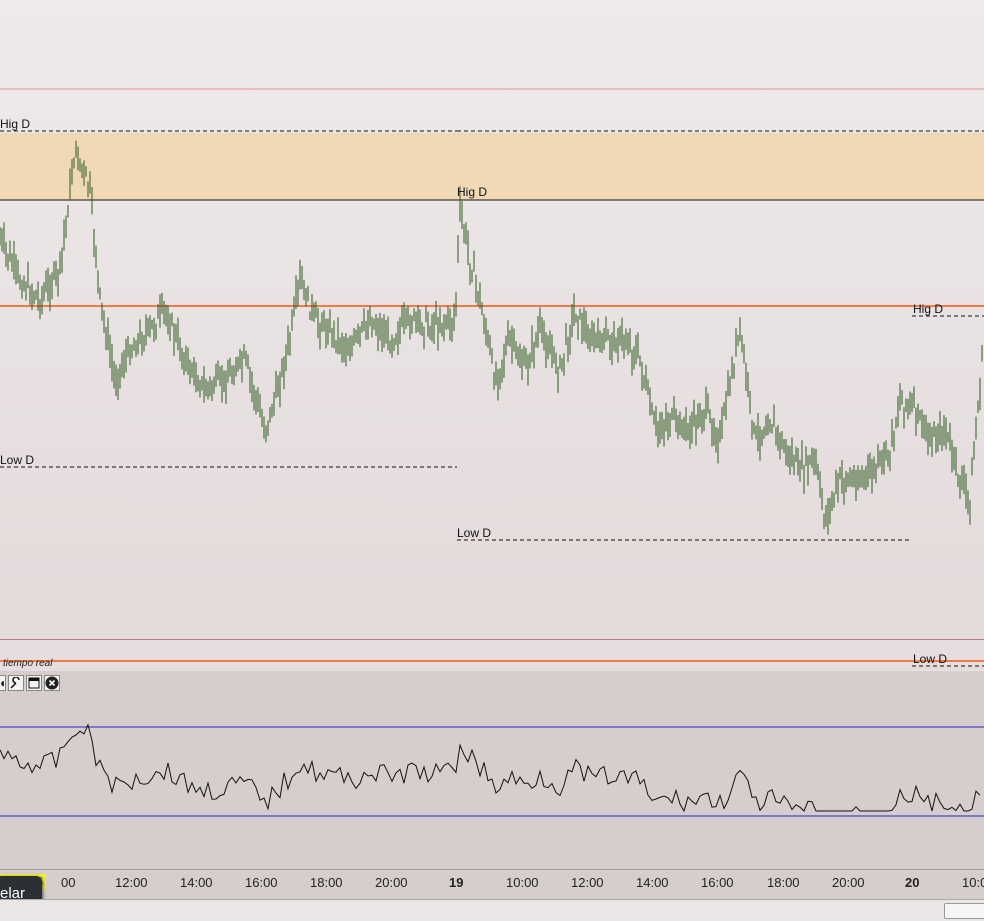 This screenshot has height=921, width=984. What do you see at coordinates (492, 663) in the screenshot?
I see `day3-low-overlay` at bounding box center [492, 663].